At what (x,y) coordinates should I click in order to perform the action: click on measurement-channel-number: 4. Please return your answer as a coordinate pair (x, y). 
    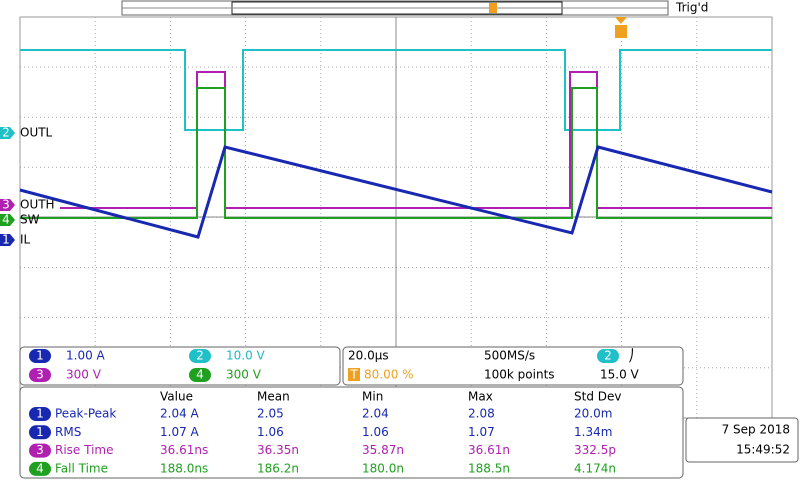
    Looking at the image, I should click on (40, 468).